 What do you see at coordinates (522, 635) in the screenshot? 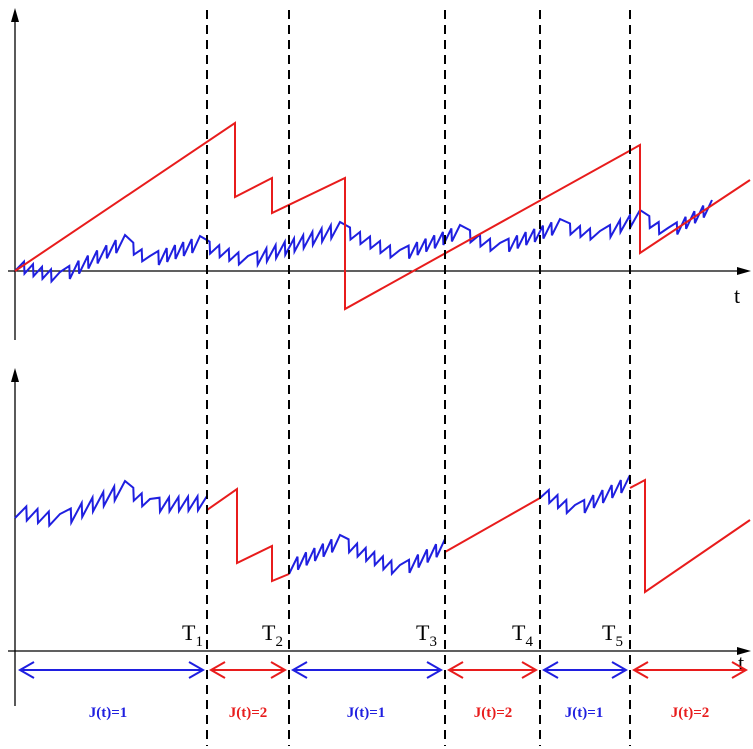
I see `switch-time-T4: T4` at bounding box center [522, 635].